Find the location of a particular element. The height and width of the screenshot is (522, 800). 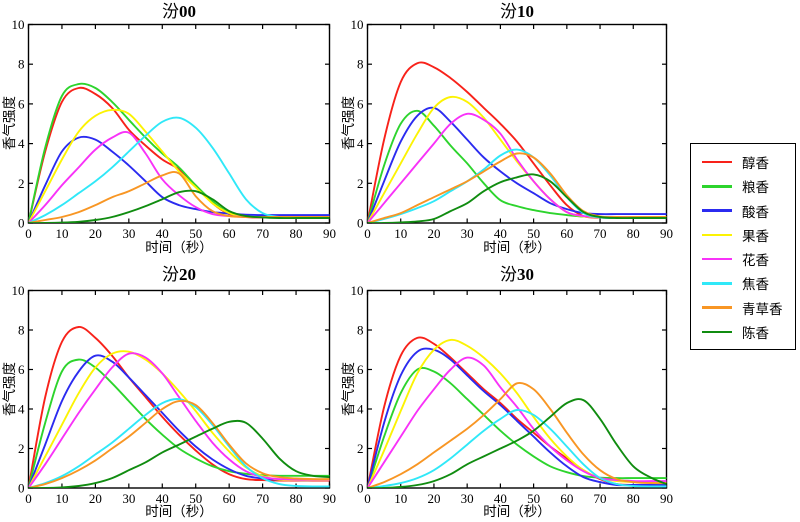

series-line-果香 is located at coordinates (517, 413).